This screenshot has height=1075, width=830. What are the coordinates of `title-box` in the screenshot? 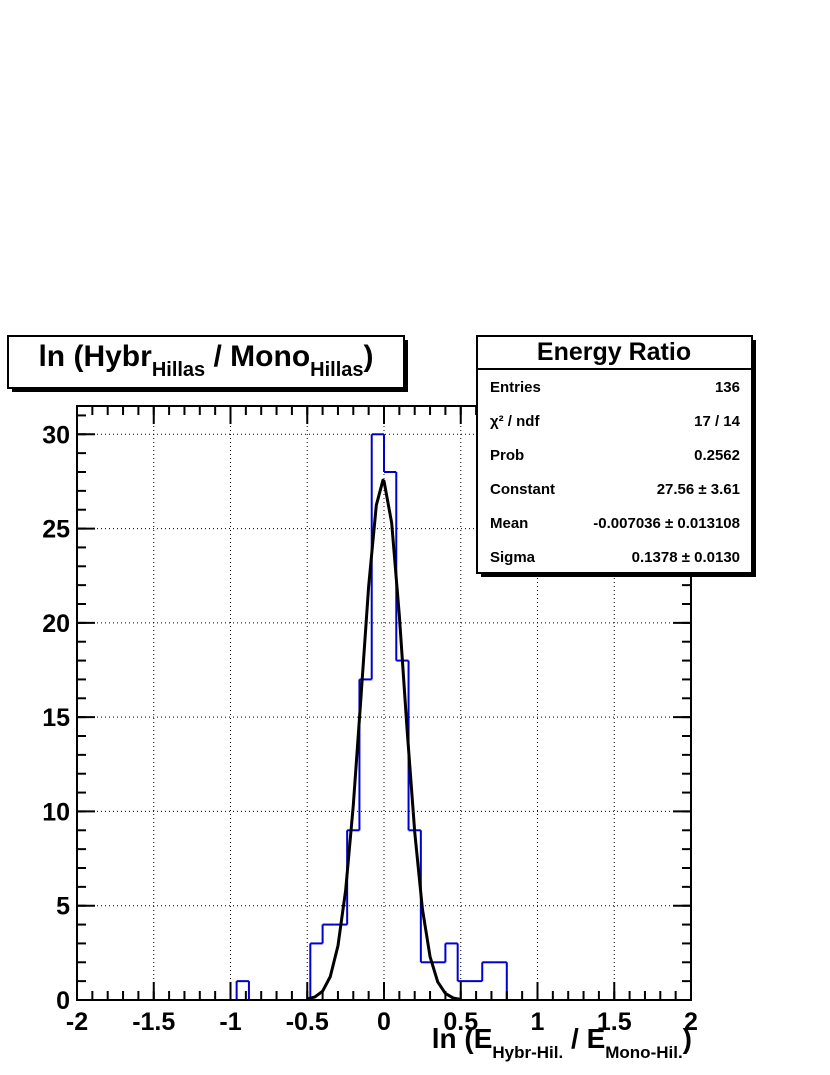 It's located at (206, 362).